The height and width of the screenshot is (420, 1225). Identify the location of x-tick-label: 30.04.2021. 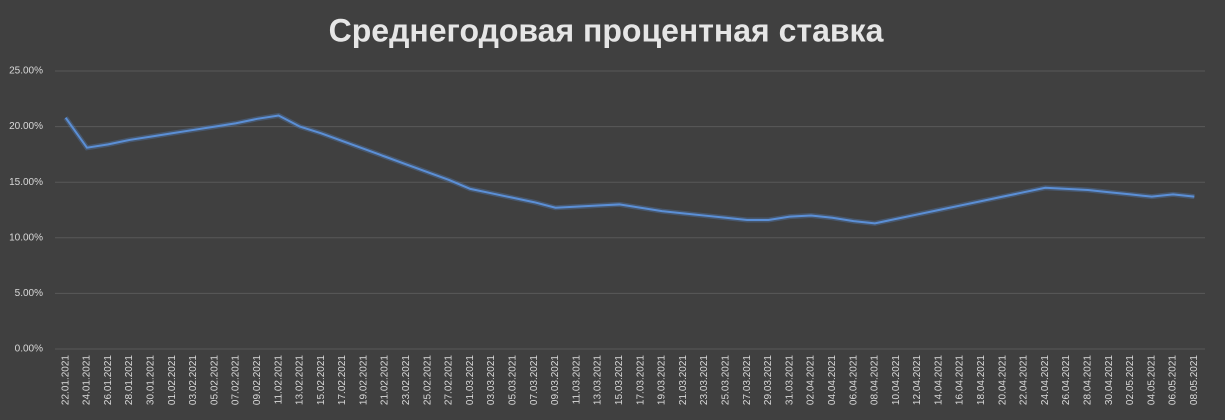
(1109, 380).